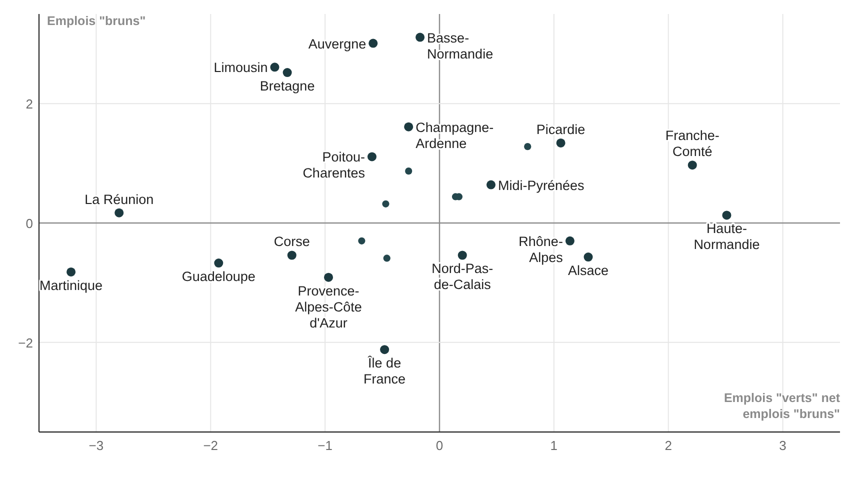 Image resolution: width=845 pixels, height=502 pixels. Describe the element at coordinates (25, 342) in the screenshot. I see `y-tick-label: −2` at that location.